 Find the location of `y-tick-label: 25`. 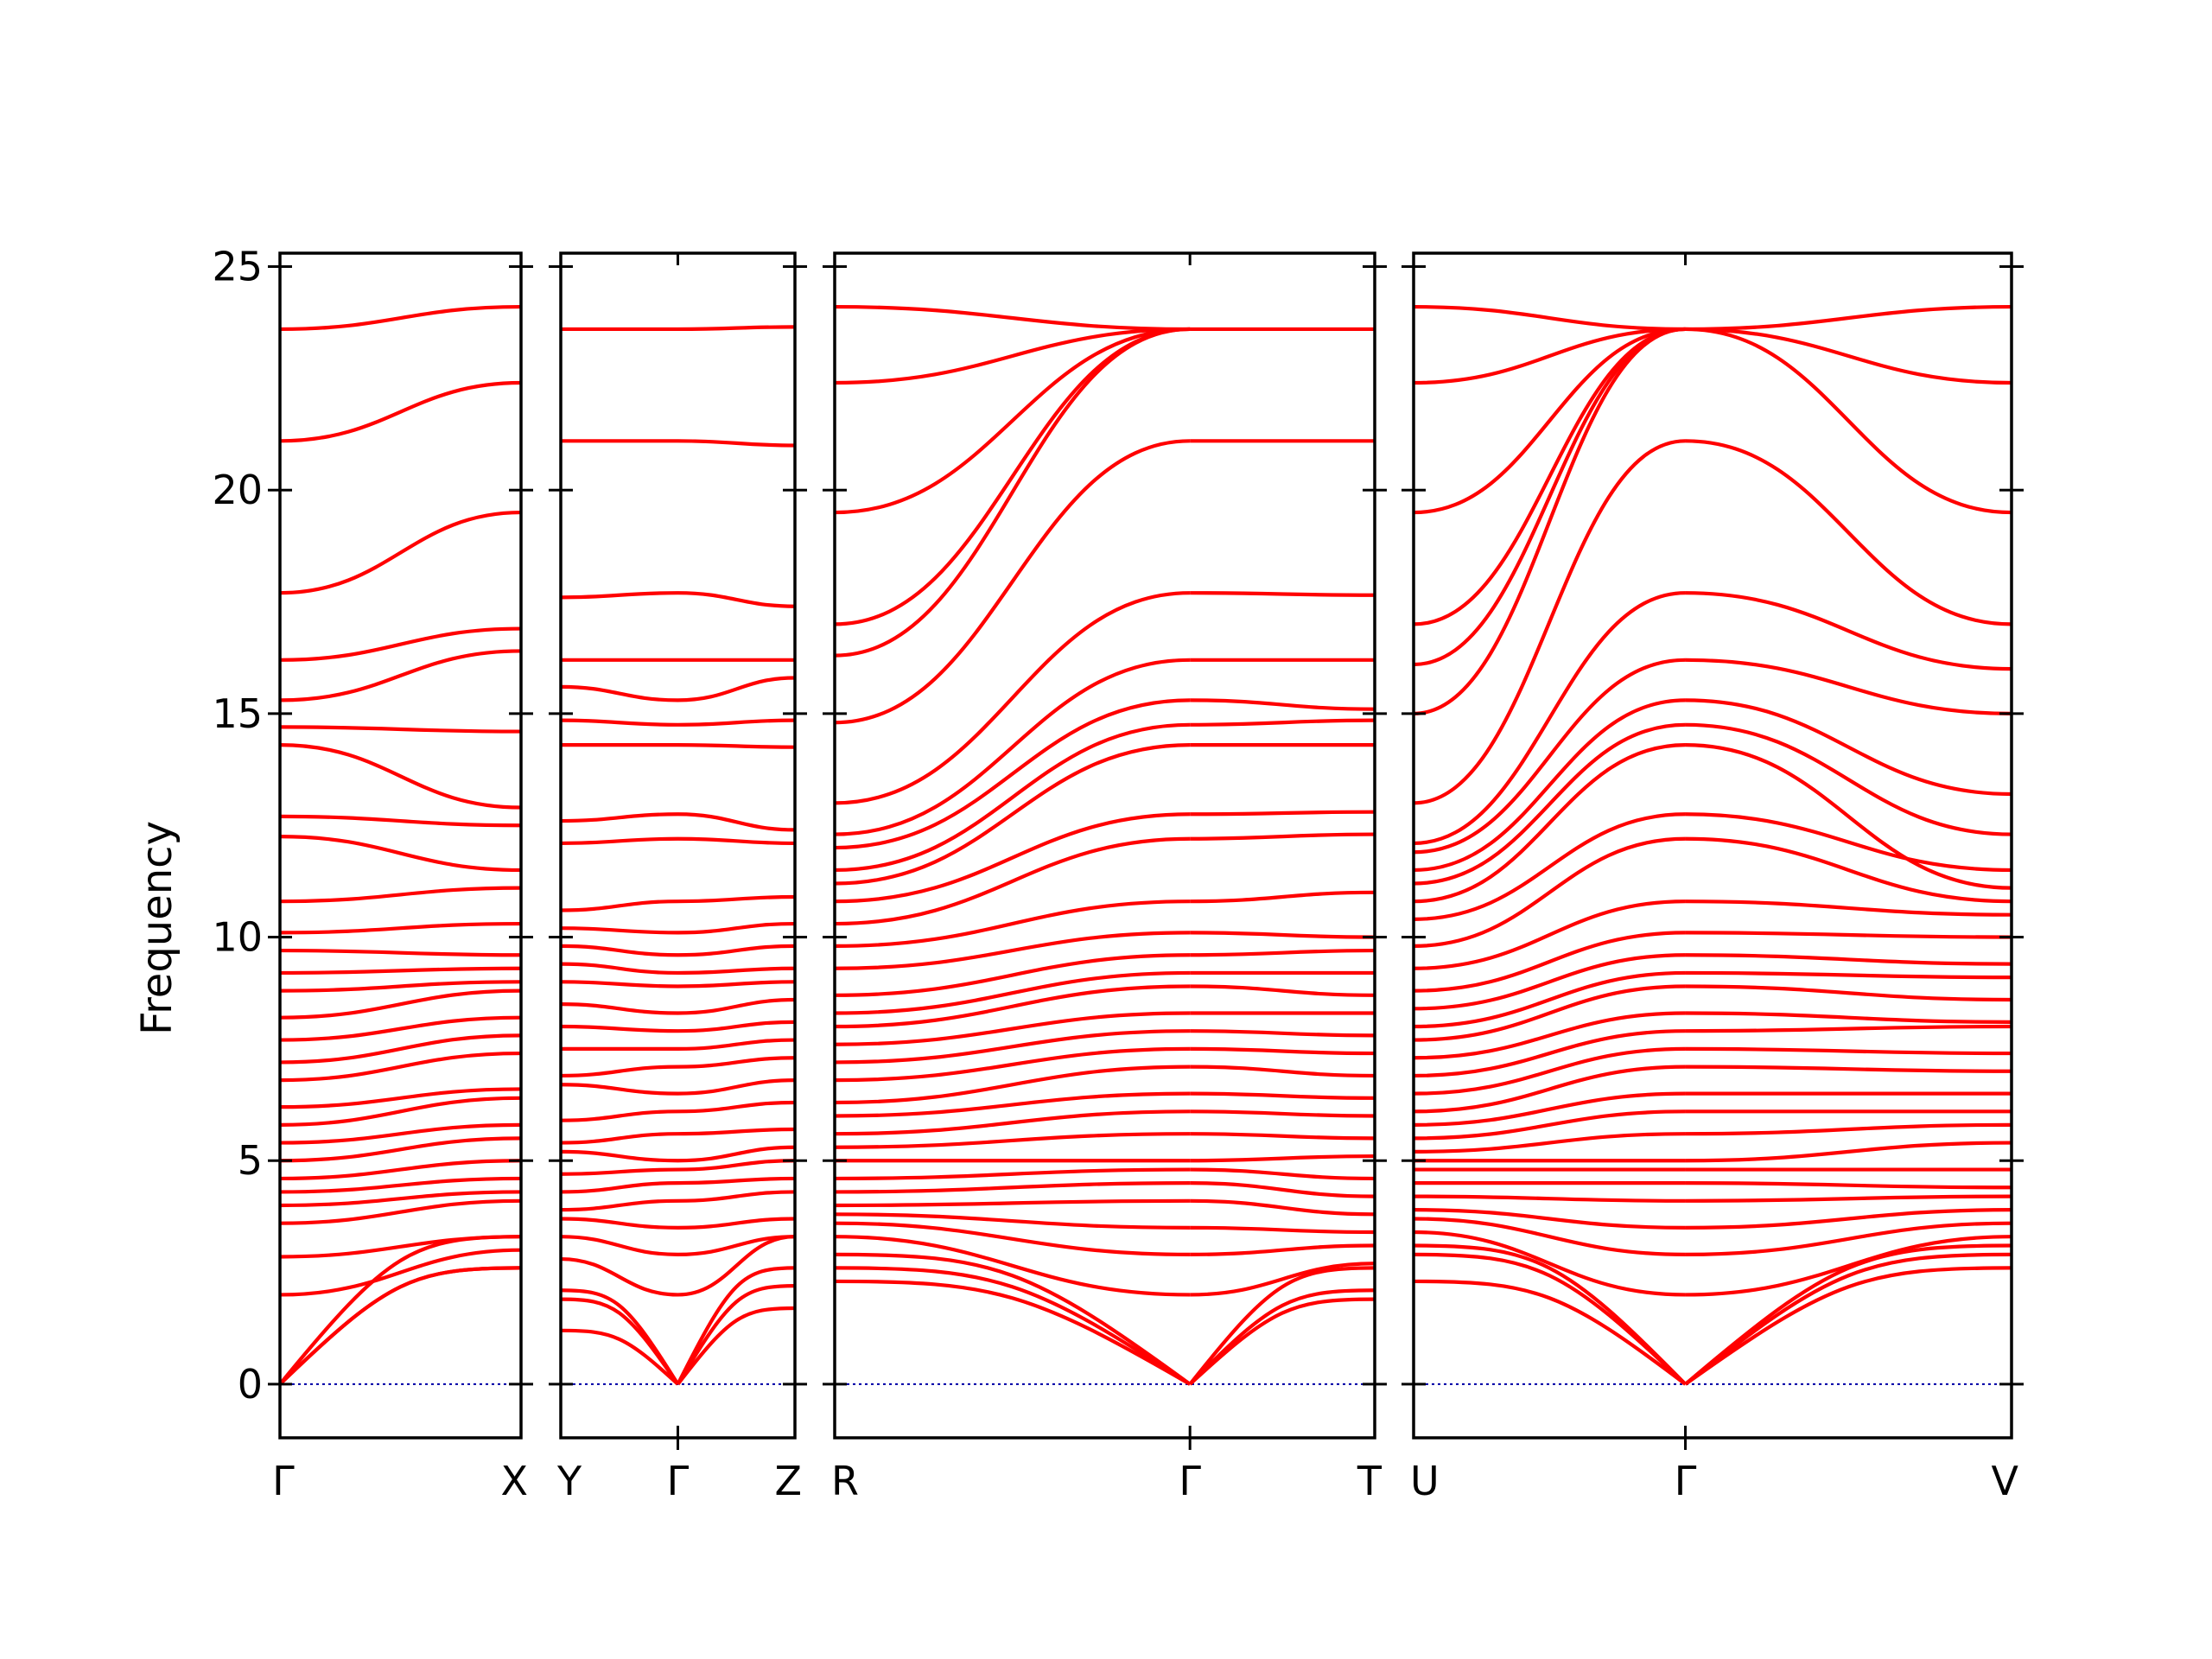

y-tick-label: 25 is located at coordinates (237, 267).